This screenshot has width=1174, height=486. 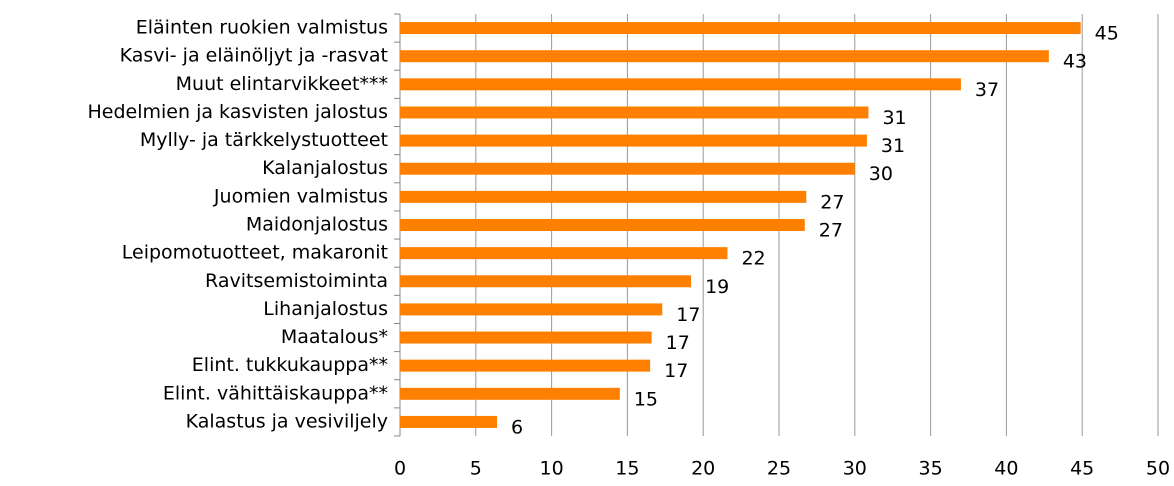 What do you see at coordinates (1075, 62) in the screenshot?
I see `value-label: 43` at bounding box center [1075, 62].